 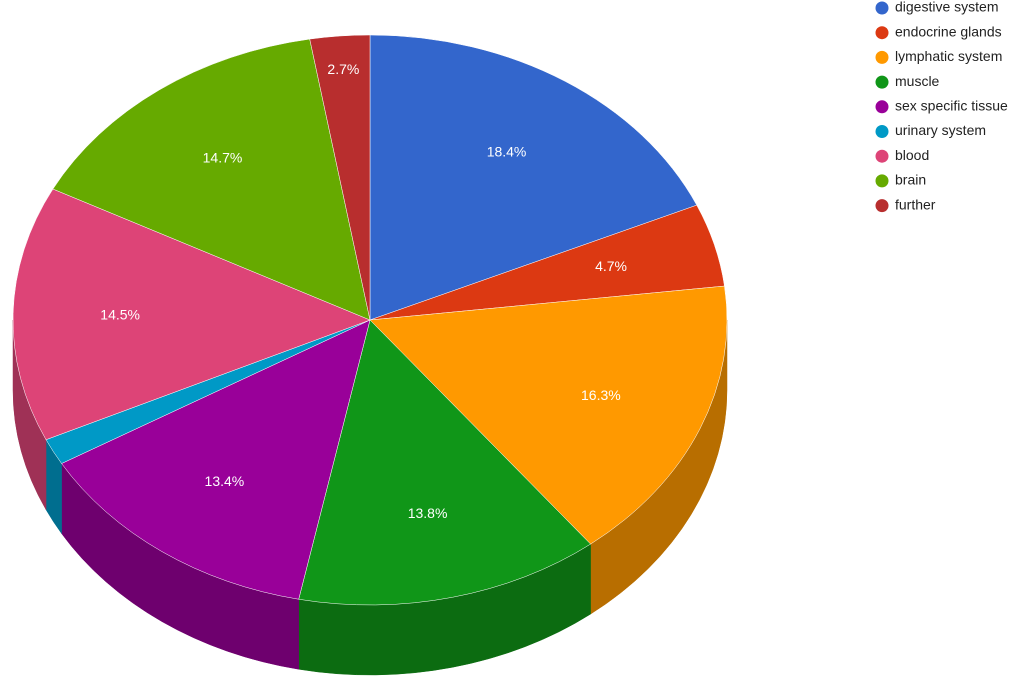 I want to click on data-label: 14.7%, so click(x=223, y=158).